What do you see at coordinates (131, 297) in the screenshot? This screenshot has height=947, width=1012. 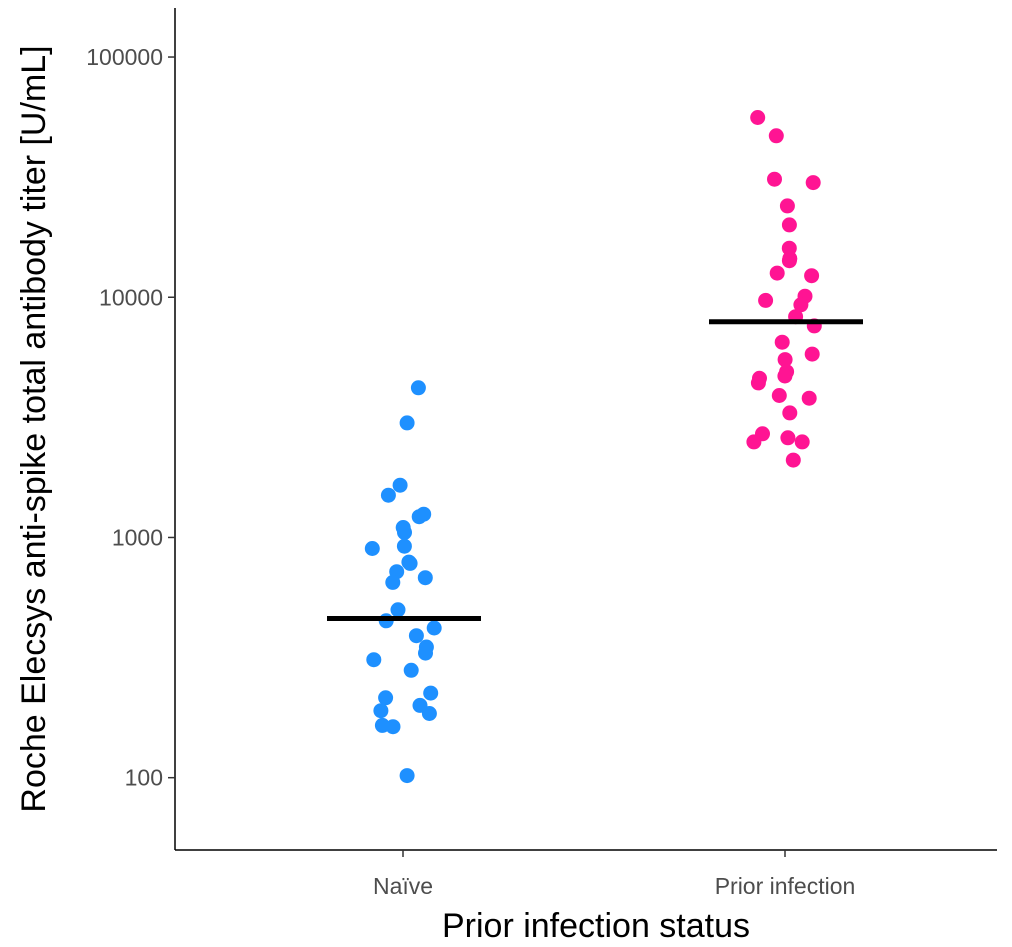 I see `y-tick-label: 10000` at bounding box center [131, 297].